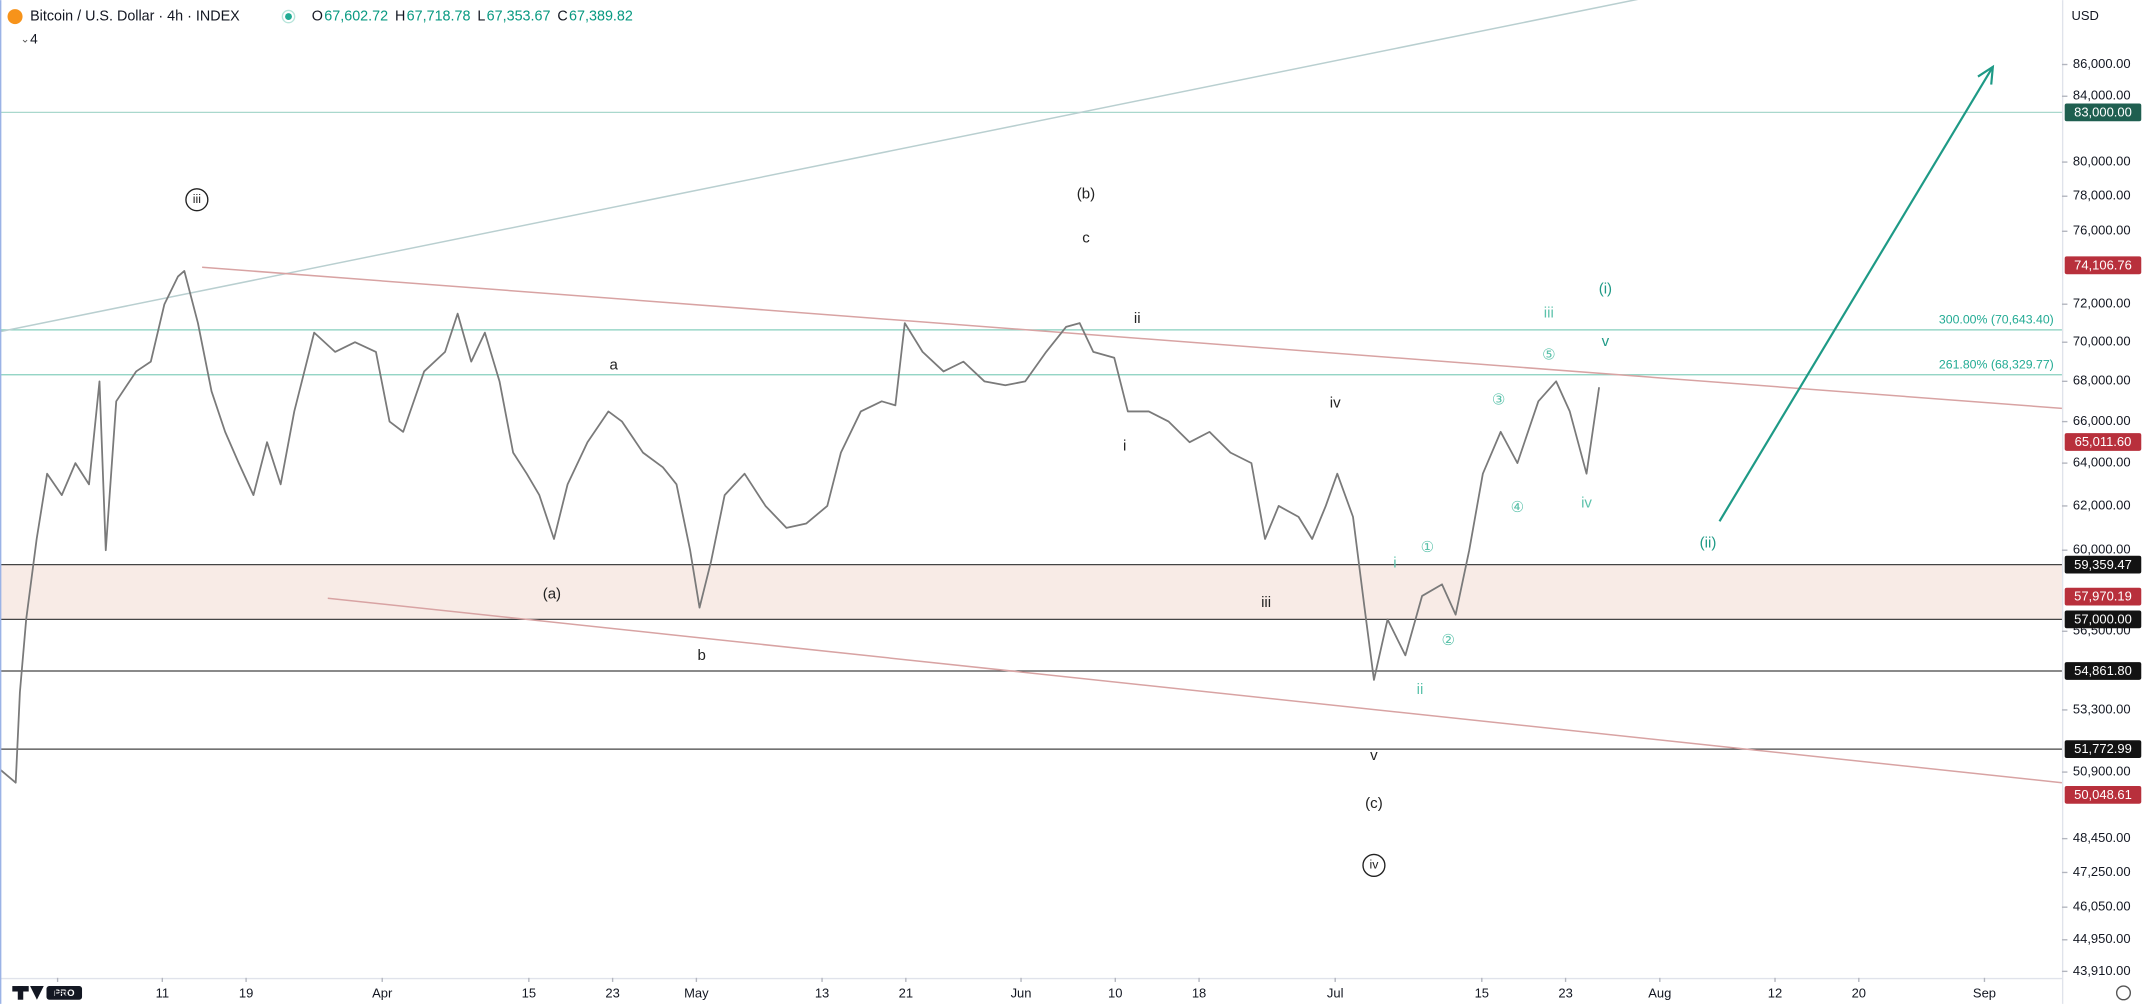 The height and width of the screenshot is (1004, 2144). Describe the element at coordinates (2102, 95) in the screenshot. I see `y-tick-label: 84,000.00` at that location.